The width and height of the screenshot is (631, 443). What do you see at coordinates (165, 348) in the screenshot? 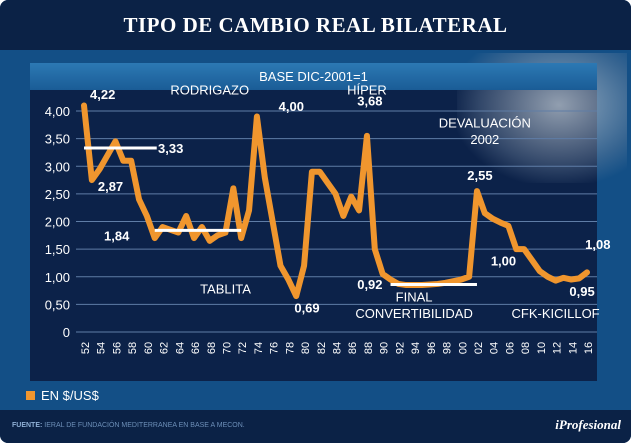
I see `x-tick-label: 62` at bounding box center [165, 348].